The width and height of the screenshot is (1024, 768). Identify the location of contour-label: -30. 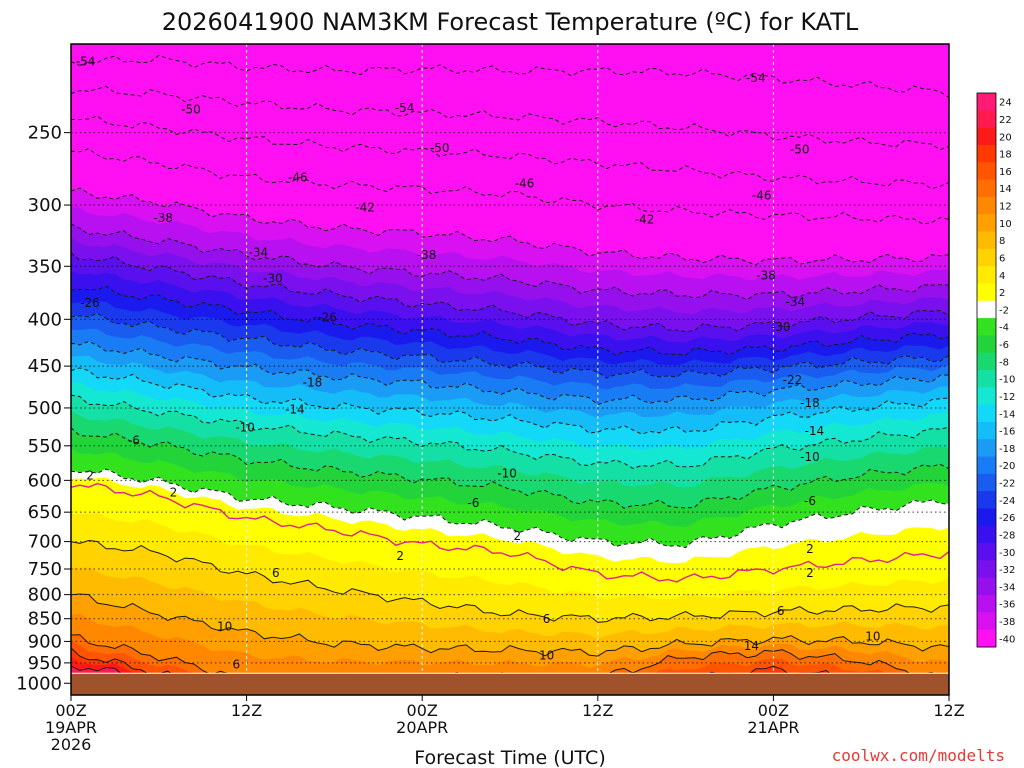
(273, 279).